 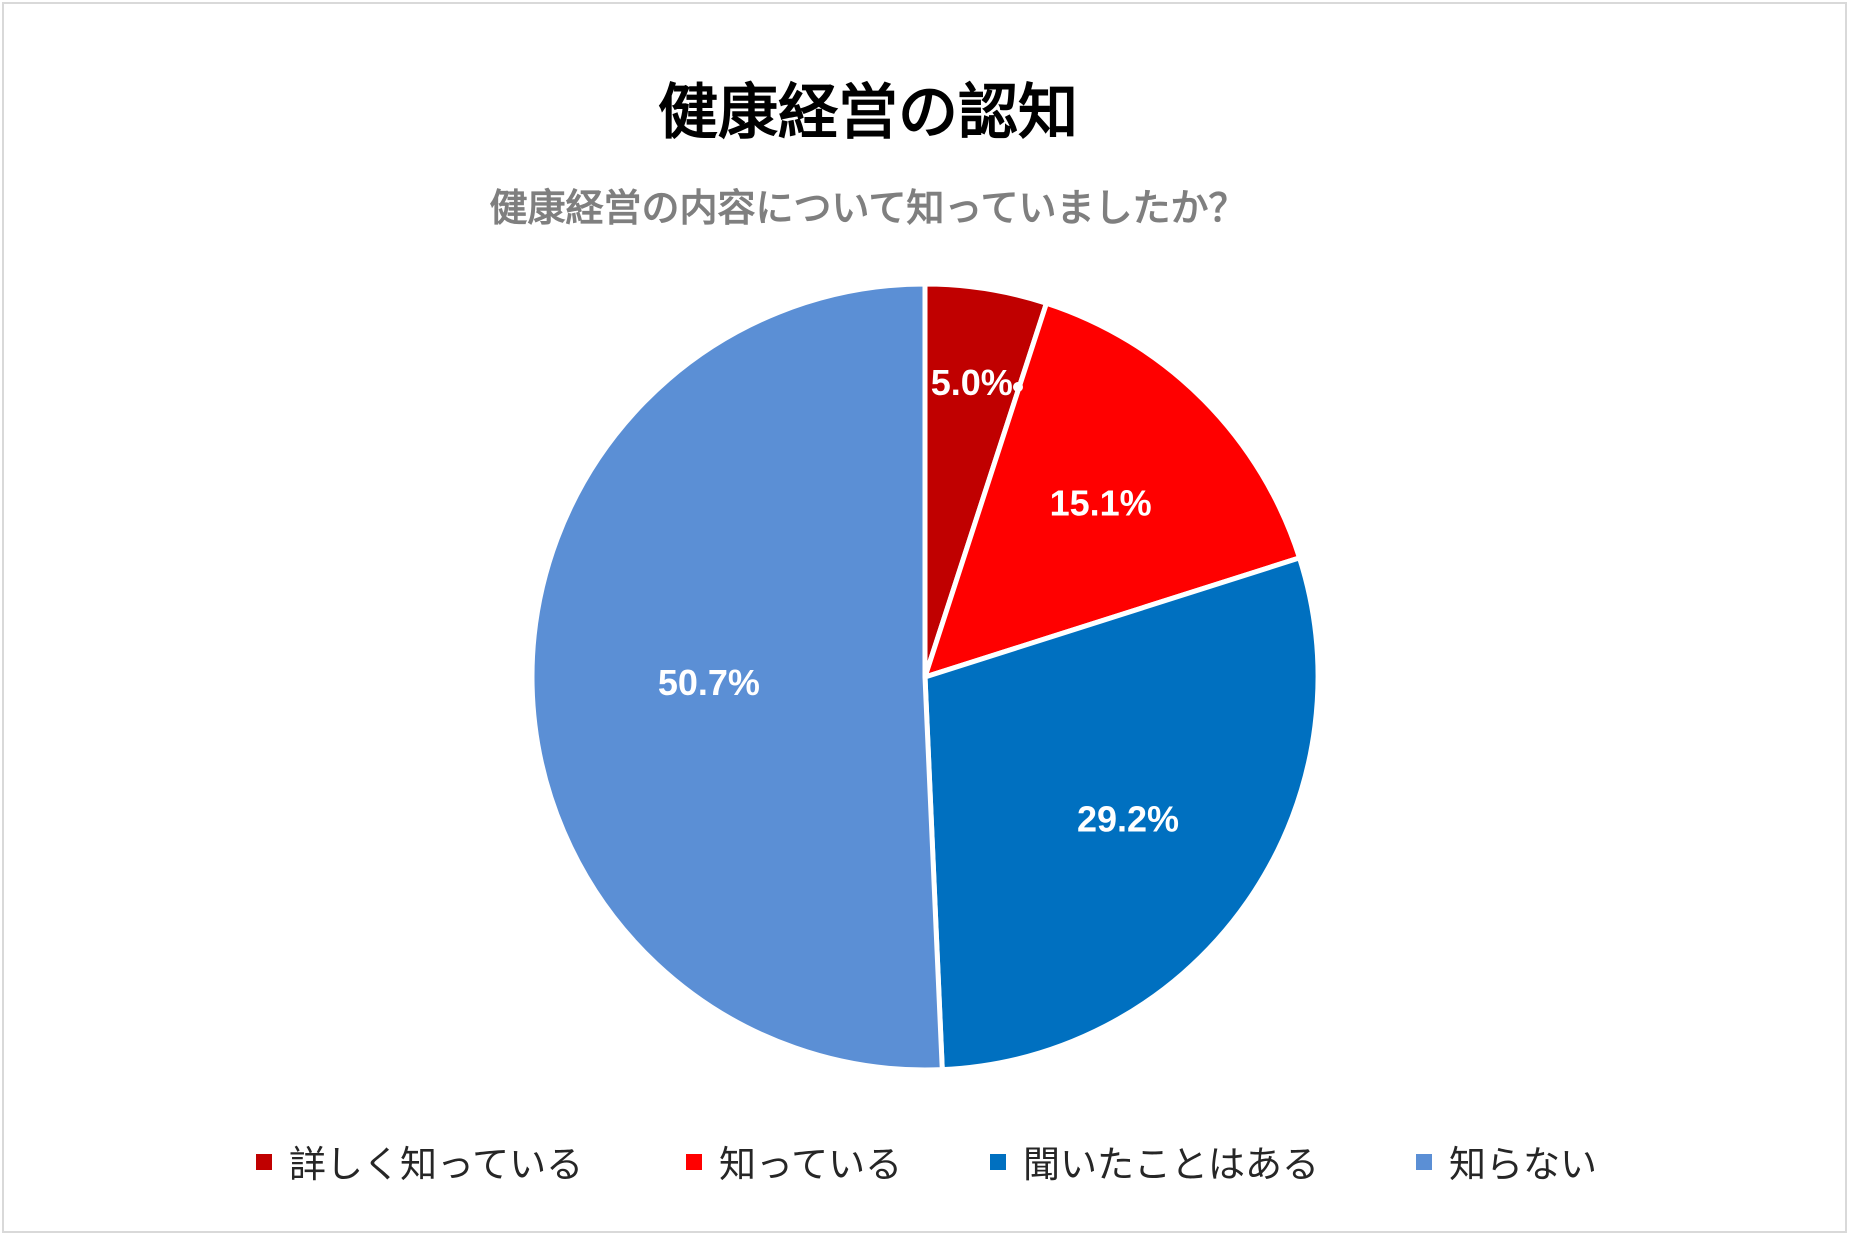 I want to click on legend-label-4: 知らない, so click(x=1523, y=1164).